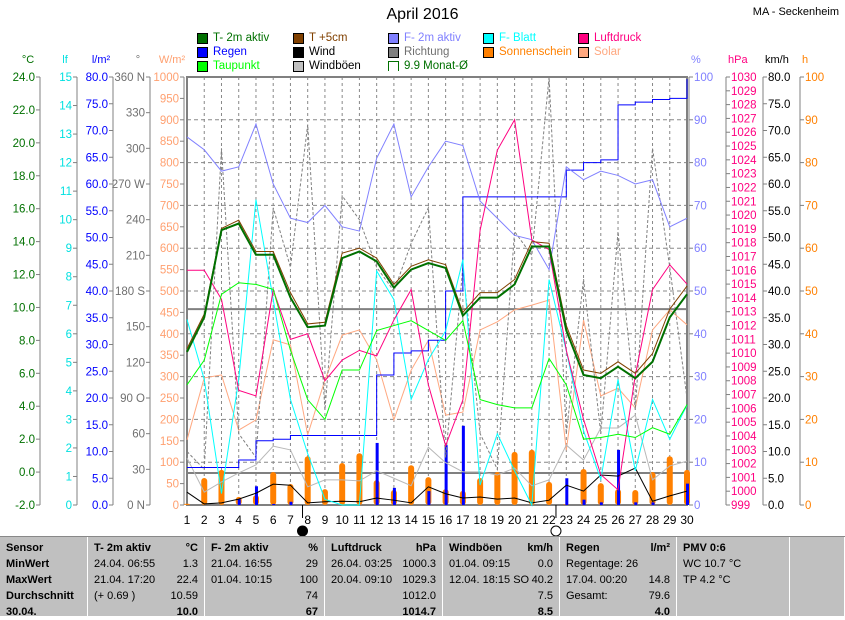  Describe the element at coordinates (618, 596) in the screenshot. I see `table-row: Gesamt: 79.6` at that location.